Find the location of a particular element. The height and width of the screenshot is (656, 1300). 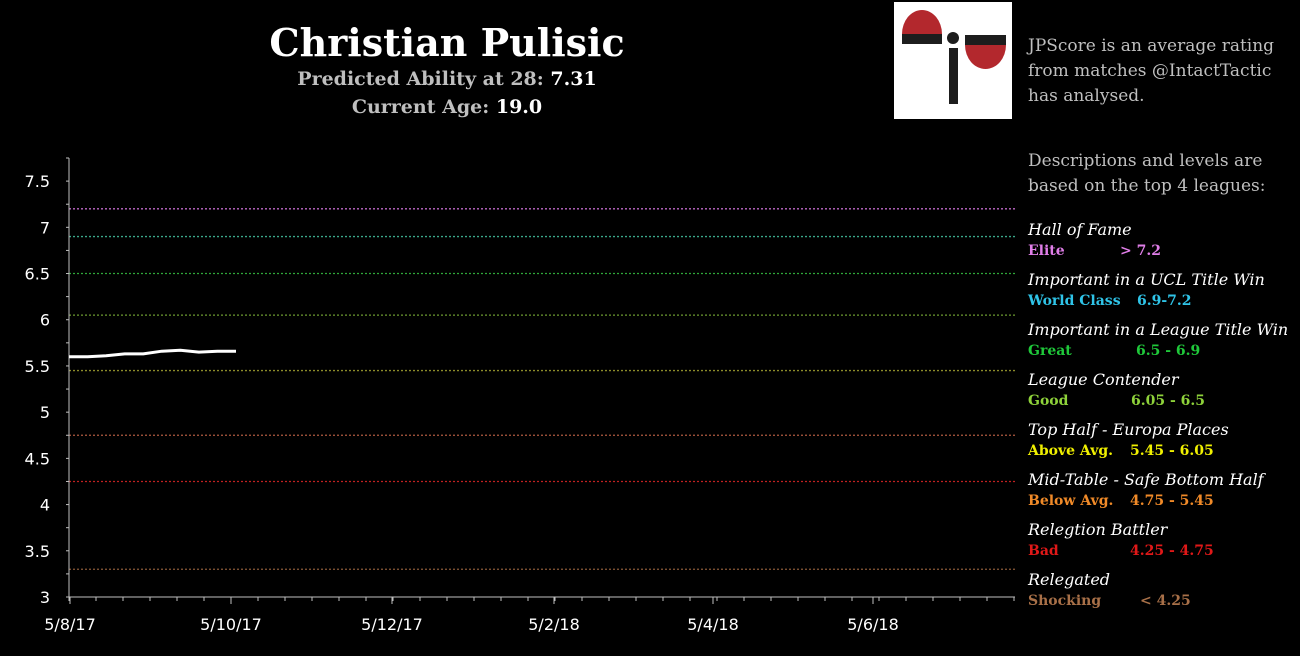

level-range: 6.9-7.2 is located at coordinates (1164, 301).